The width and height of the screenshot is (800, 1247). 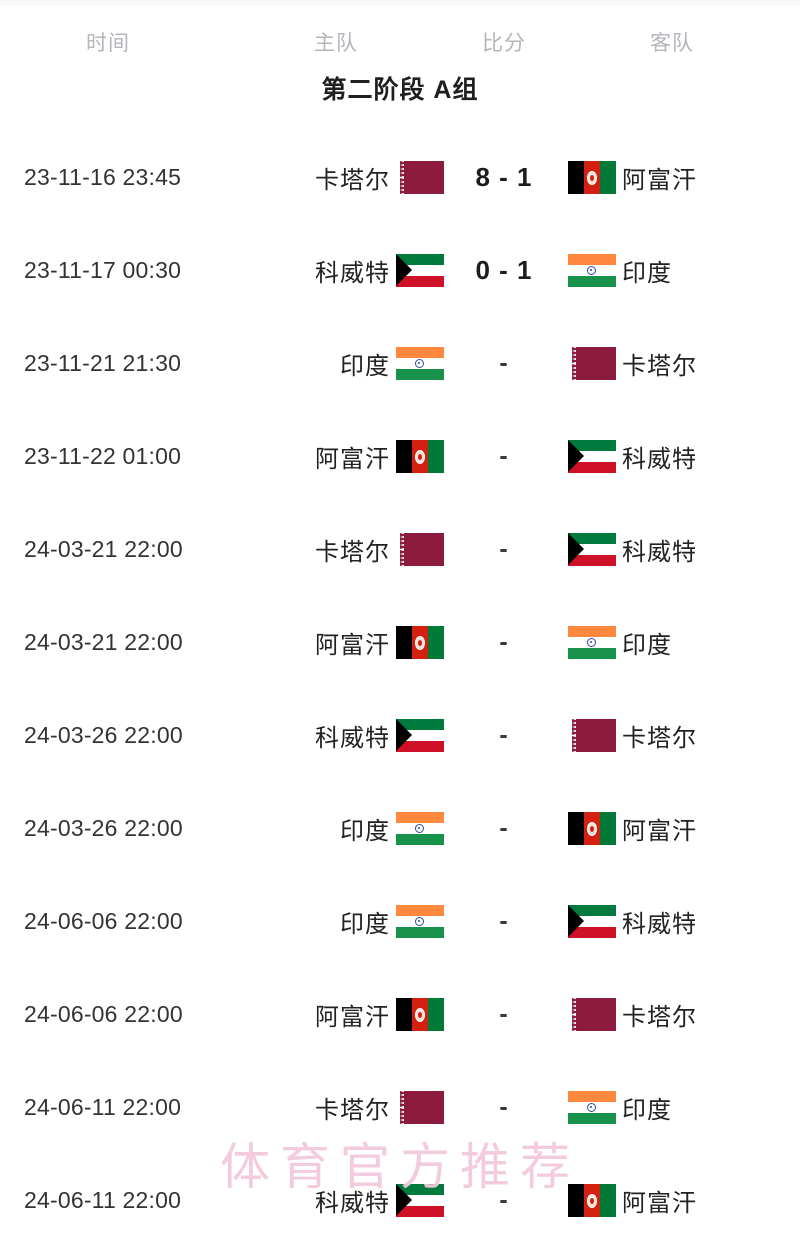 What do you see at coordinates (400, 3) in the screenshot?
I see `top-edge-band` at bounding box center [400, 3].